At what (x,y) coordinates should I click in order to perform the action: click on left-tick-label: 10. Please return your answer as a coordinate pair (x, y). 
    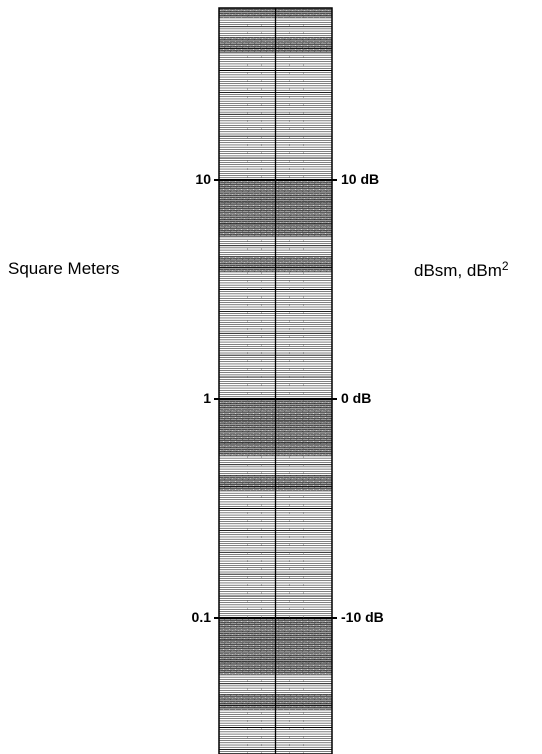
    Looking at the image, I should click on (203, 179).